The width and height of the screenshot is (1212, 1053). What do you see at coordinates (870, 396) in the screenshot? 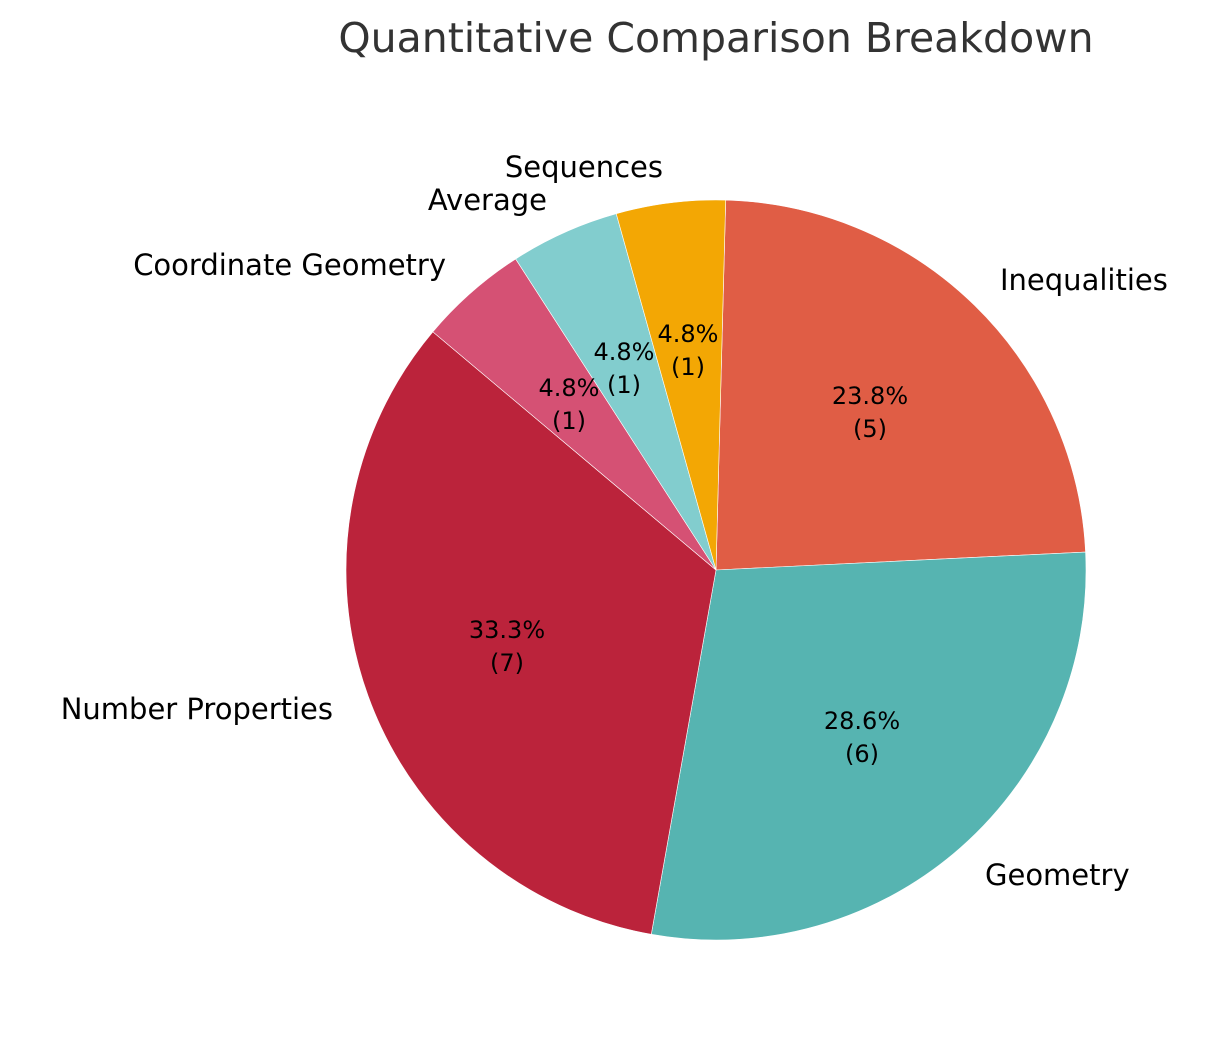
I see `slice-percentage: 23.8%` at bounding box center [870, 396].